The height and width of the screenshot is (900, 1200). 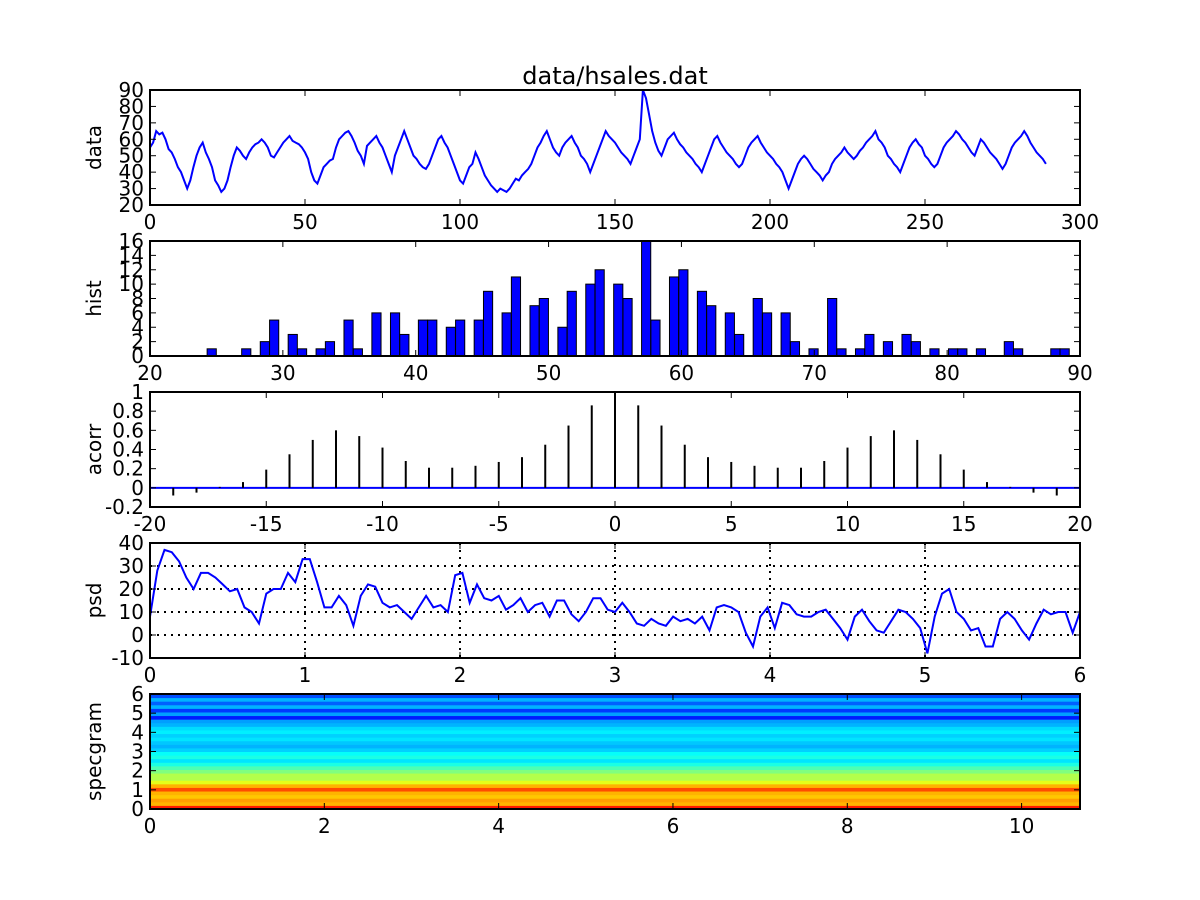 I want to click on y-tick-label: 2, so click(x=137, y=771).